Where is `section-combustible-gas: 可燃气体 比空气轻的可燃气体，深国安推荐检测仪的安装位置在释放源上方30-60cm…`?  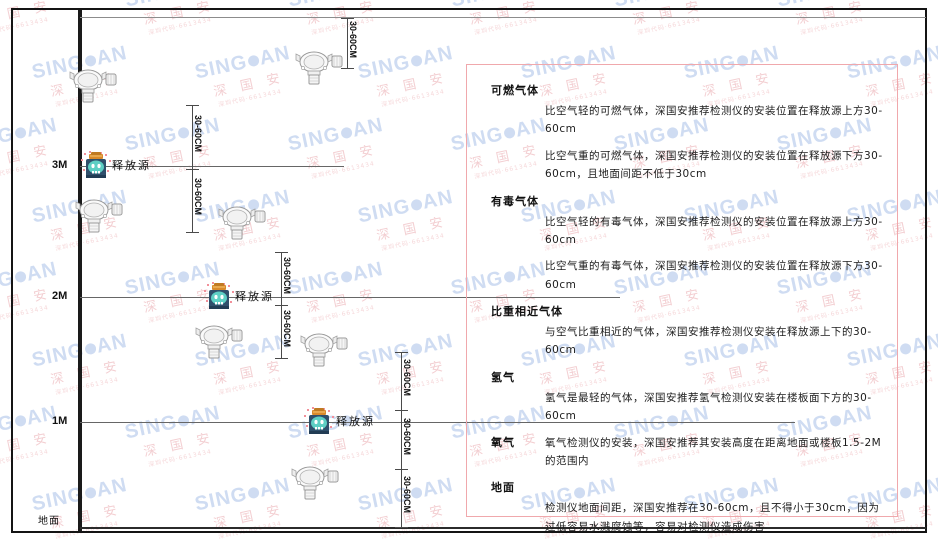 section-combustible-gas: 可燃气体 比空气轻的可燃气体，深国安推荐检测仪的安装位置在释放源上方30-60cm… is located at coordinates (682, 133).